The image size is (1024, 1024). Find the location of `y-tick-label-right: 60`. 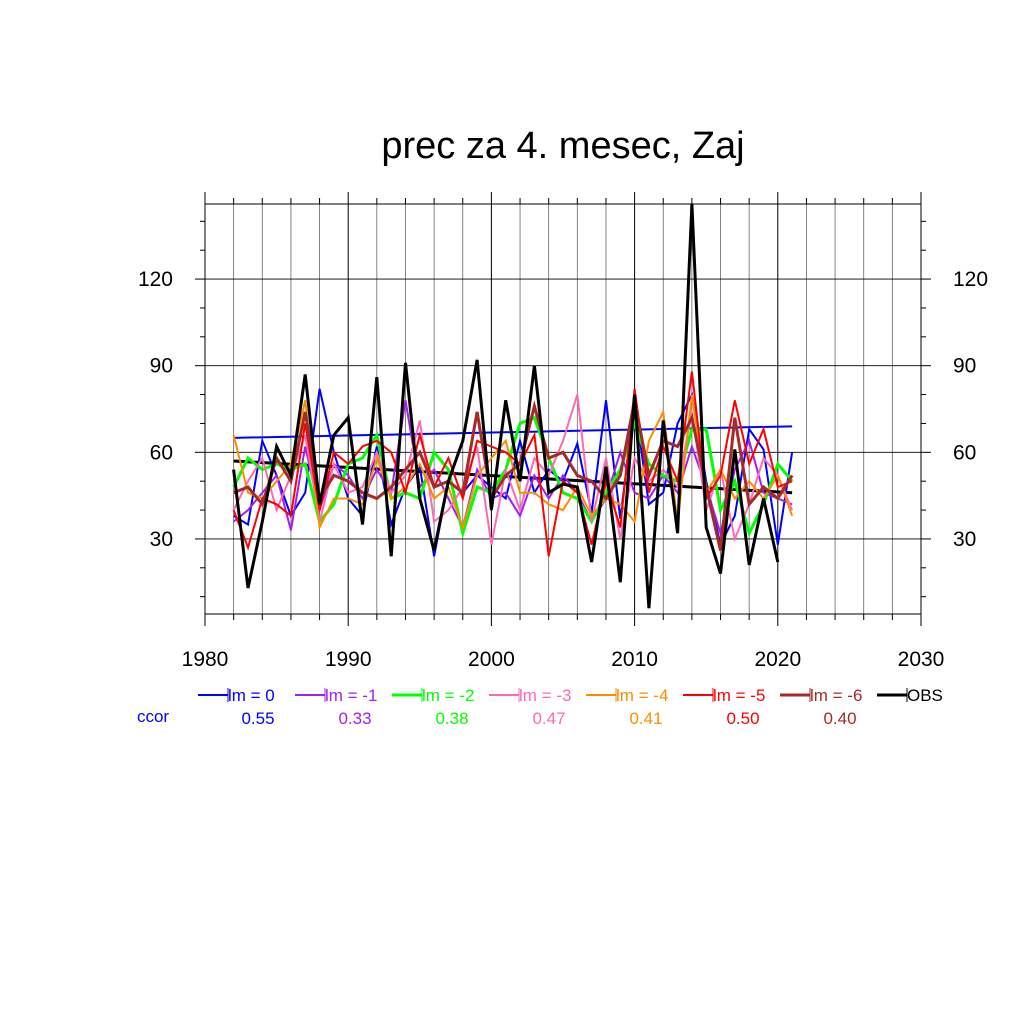

y-tick-label-right: 60 is located at coordinates (964, 452).